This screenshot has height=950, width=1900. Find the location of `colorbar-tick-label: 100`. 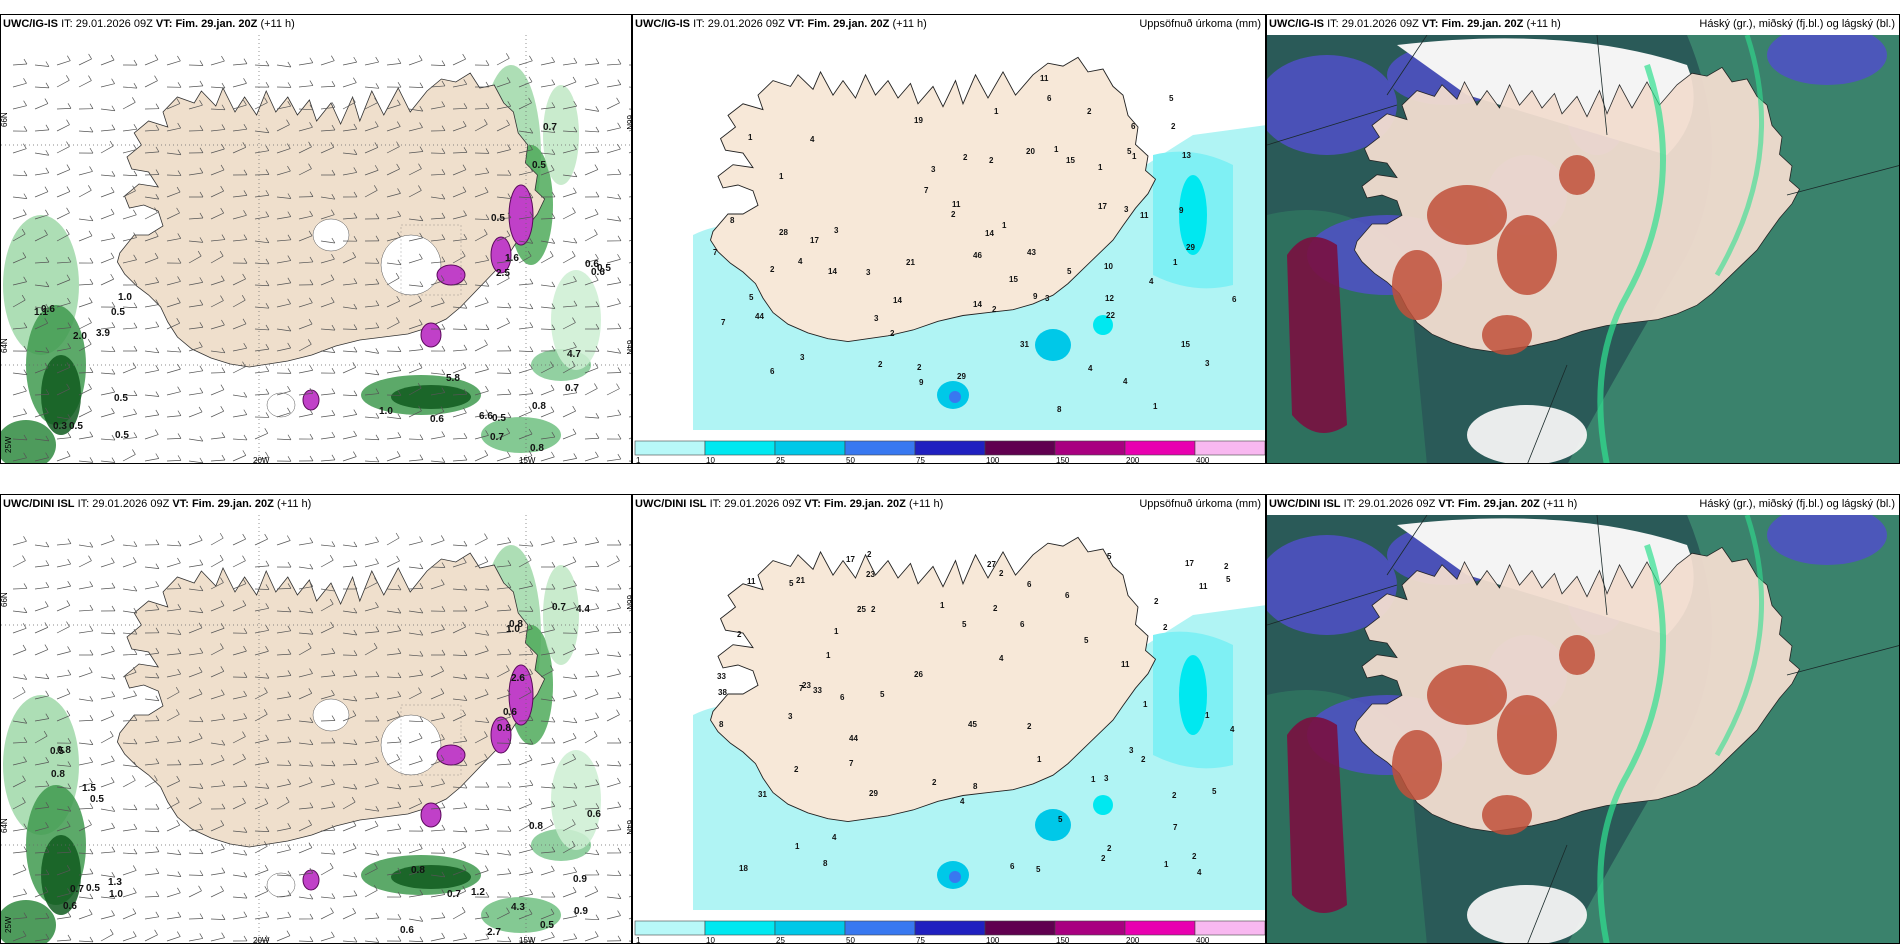

colorbar-tick-label: 100 is located at coordinates (993, 460).